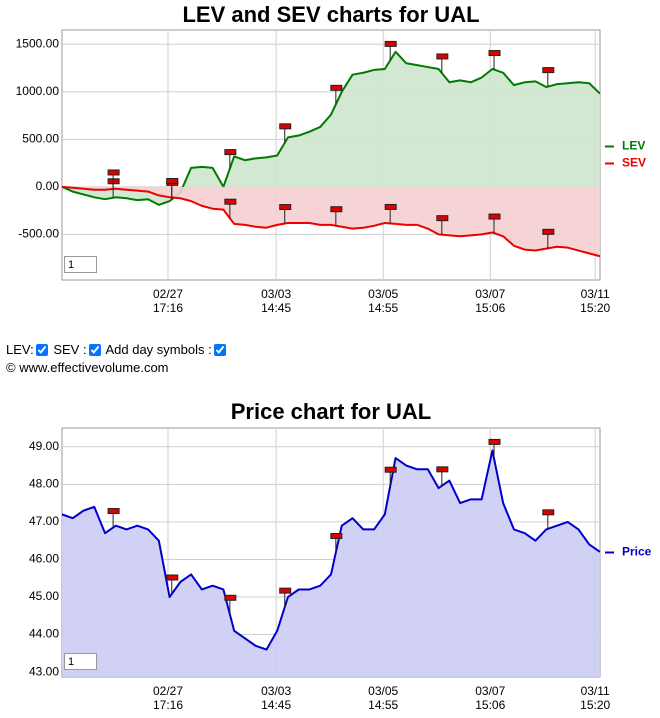 This screenshot has width=660, height=718. What do you see at coordinates (40, 138) in the screenshot?
I see `y-tick-label: 500.00` at bounding box center [40, 138].